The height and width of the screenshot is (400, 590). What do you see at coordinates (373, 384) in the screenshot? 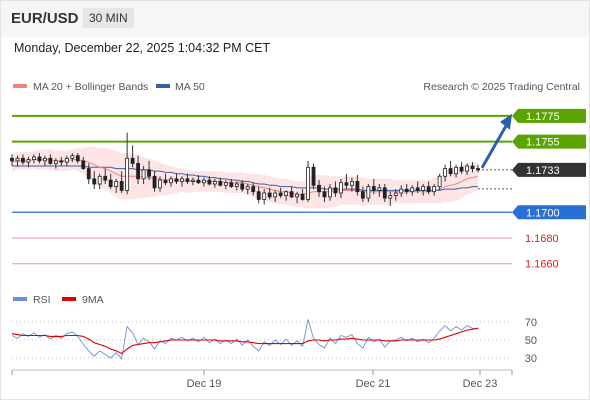
I see `x-tick-label: Dec 21` at bounding box center [373, 384].